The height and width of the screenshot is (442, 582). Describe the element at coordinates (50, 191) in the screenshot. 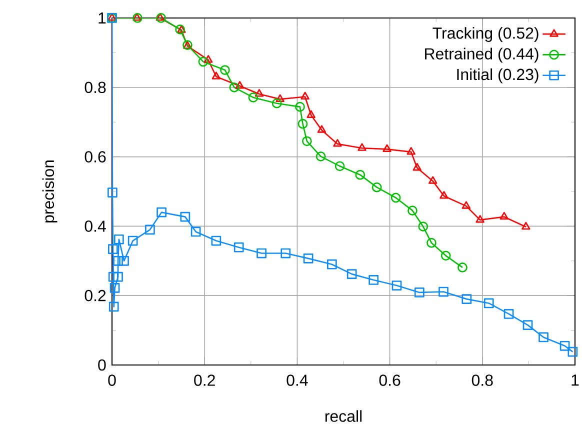

I see `y-axis-title: precision` at that location.